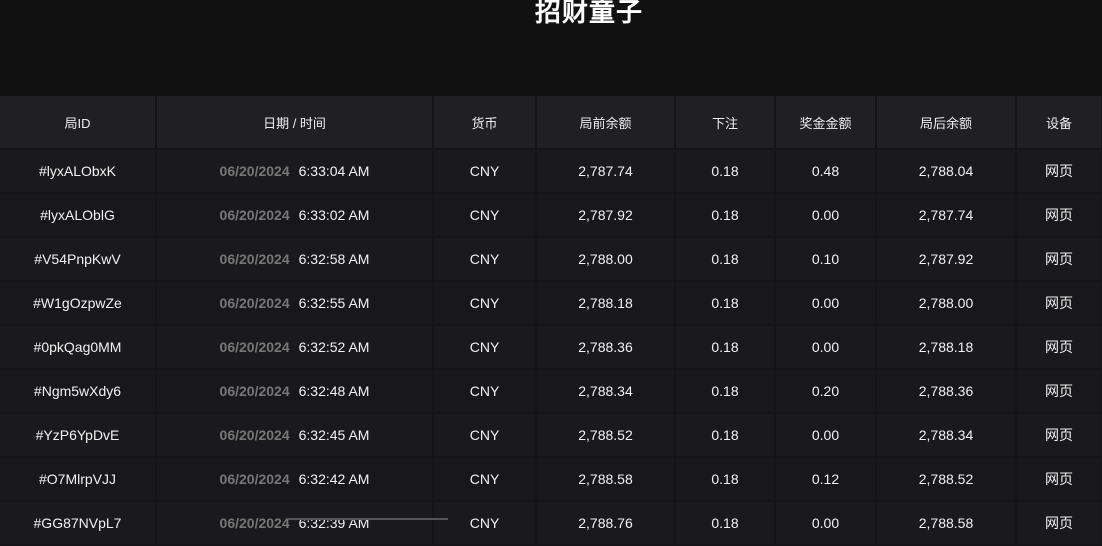 The image size is (1102, 546). What do you see at coordinates (606, 123) in the screenshot?
I see `column-header-balance-before: 局前余额` at bounding box center [606, 123].